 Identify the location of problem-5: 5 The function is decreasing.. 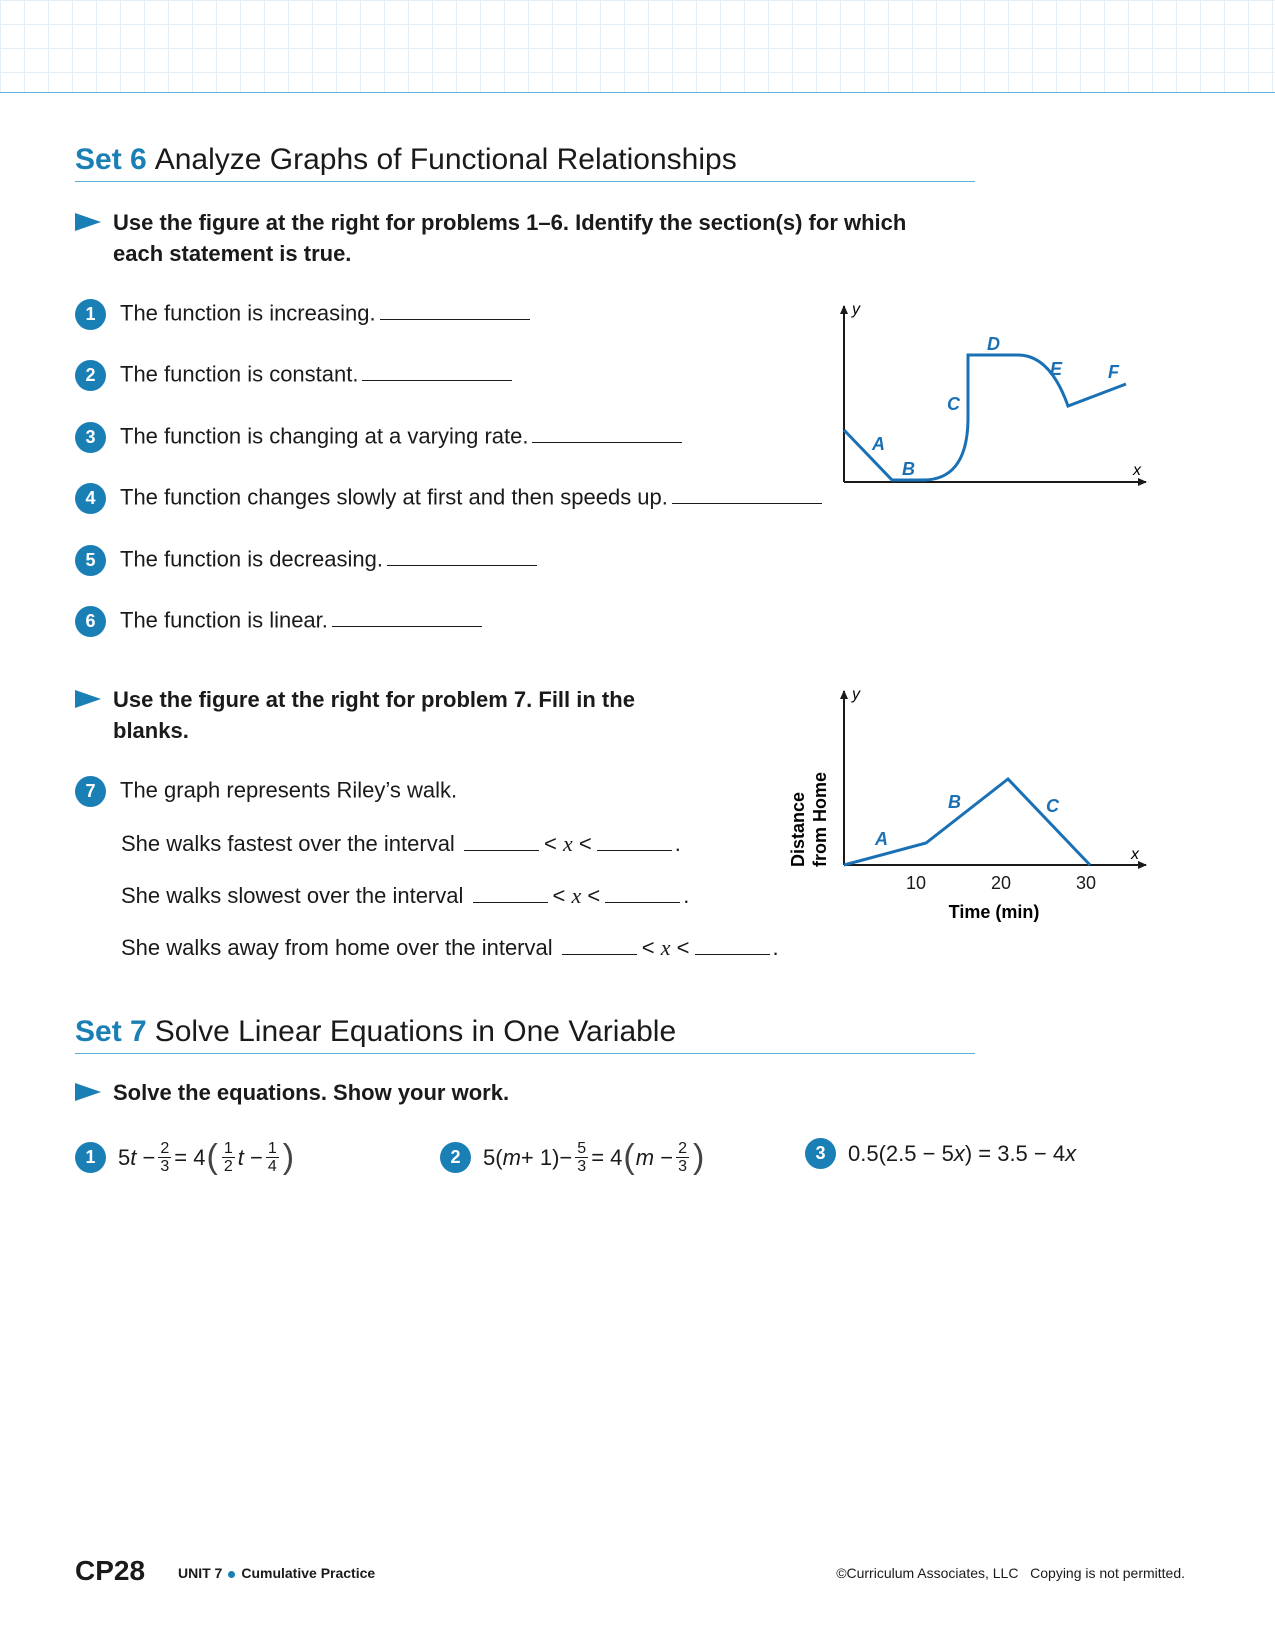
(306, 560).